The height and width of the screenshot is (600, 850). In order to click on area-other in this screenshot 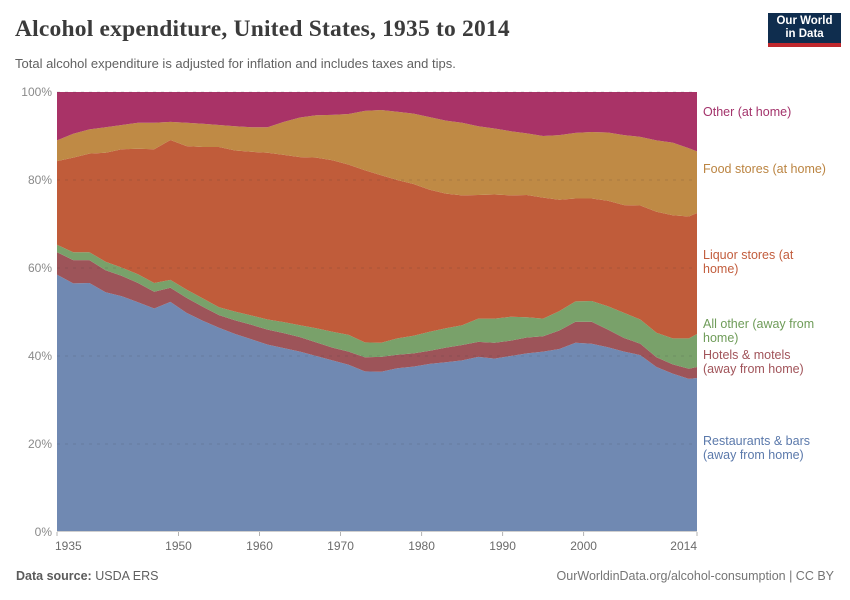, I will do `click(377, 122)`.